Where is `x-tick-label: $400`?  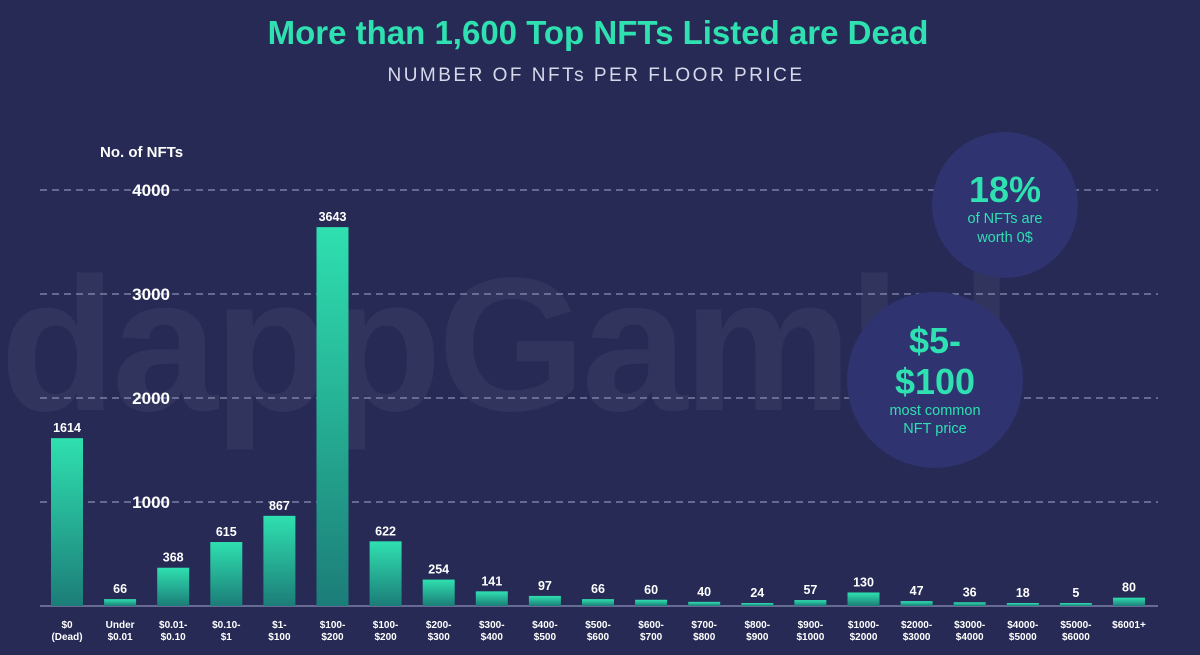 x-tick-label: $400 is located at coordinates (492, 637).